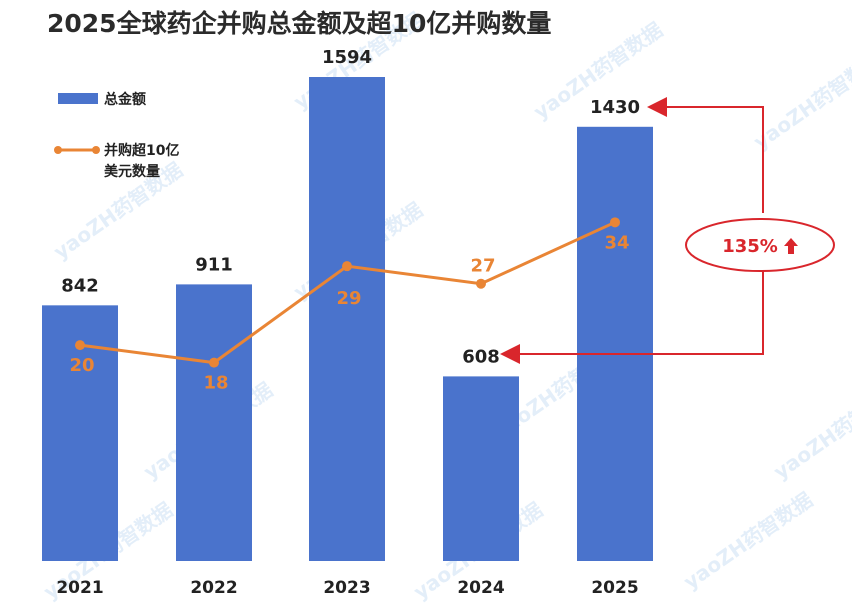 The image size is (852, 608). Describe the element at coordinates (78, 98) in the screenshot. I see `legend-bar-swatch` at that location.